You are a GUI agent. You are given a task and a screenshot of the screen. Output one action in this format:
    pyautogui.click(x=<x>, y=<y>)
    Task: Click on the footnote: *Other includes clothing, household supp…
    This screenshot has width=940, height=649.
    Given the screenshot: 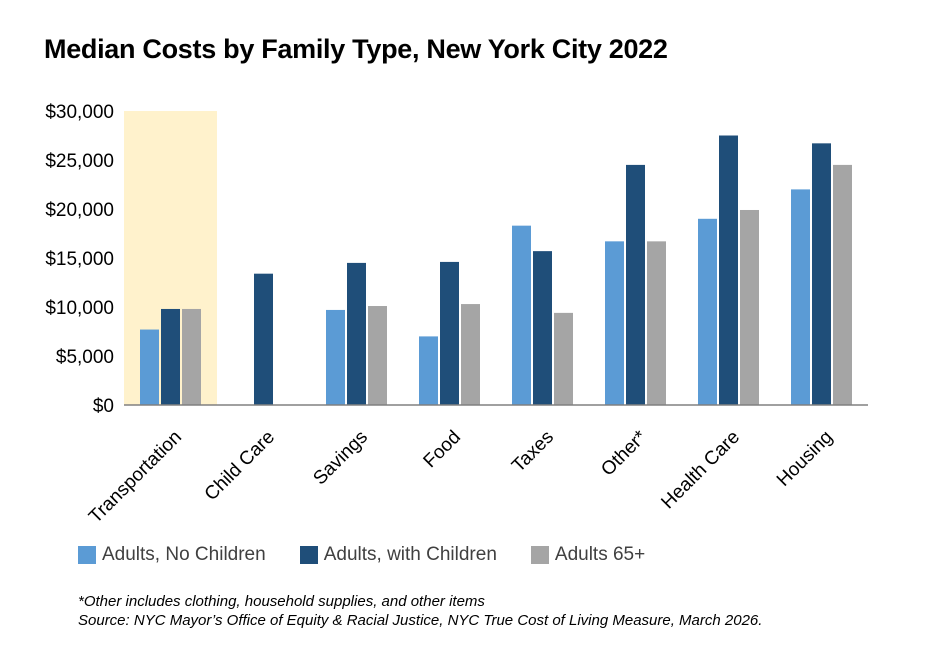 What is the action you would take?
    pyautogui.click(x=420, y=611)
    